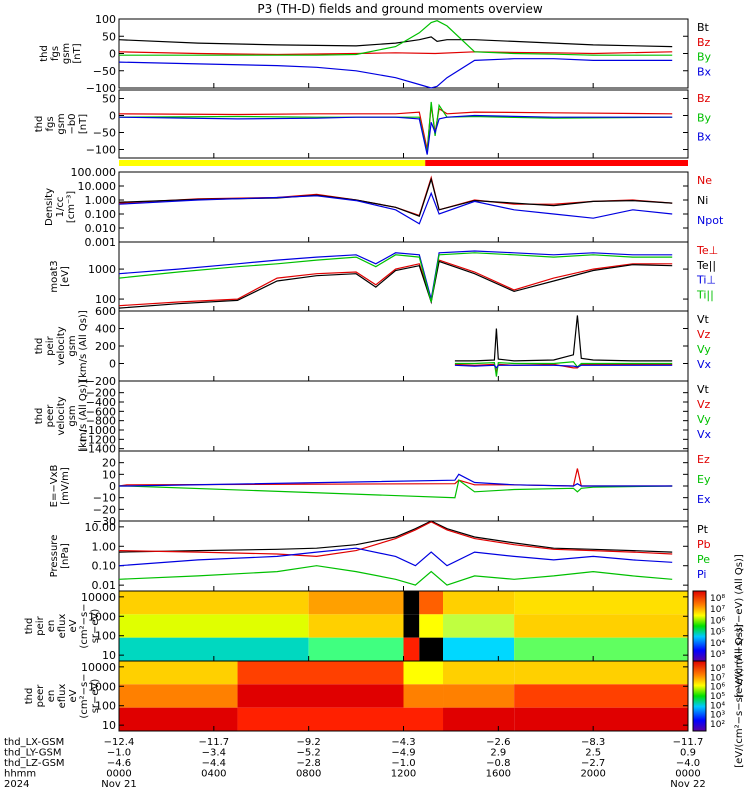 The height and width of the screenshot is (800, 750). I want to click on y-axis-label-line: thd, so click(29, 626).